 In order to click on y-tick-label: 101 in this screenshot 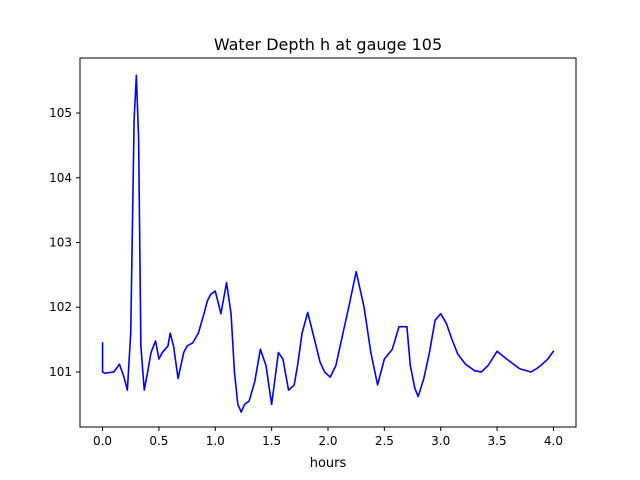, I will do `click(60, 372)`.